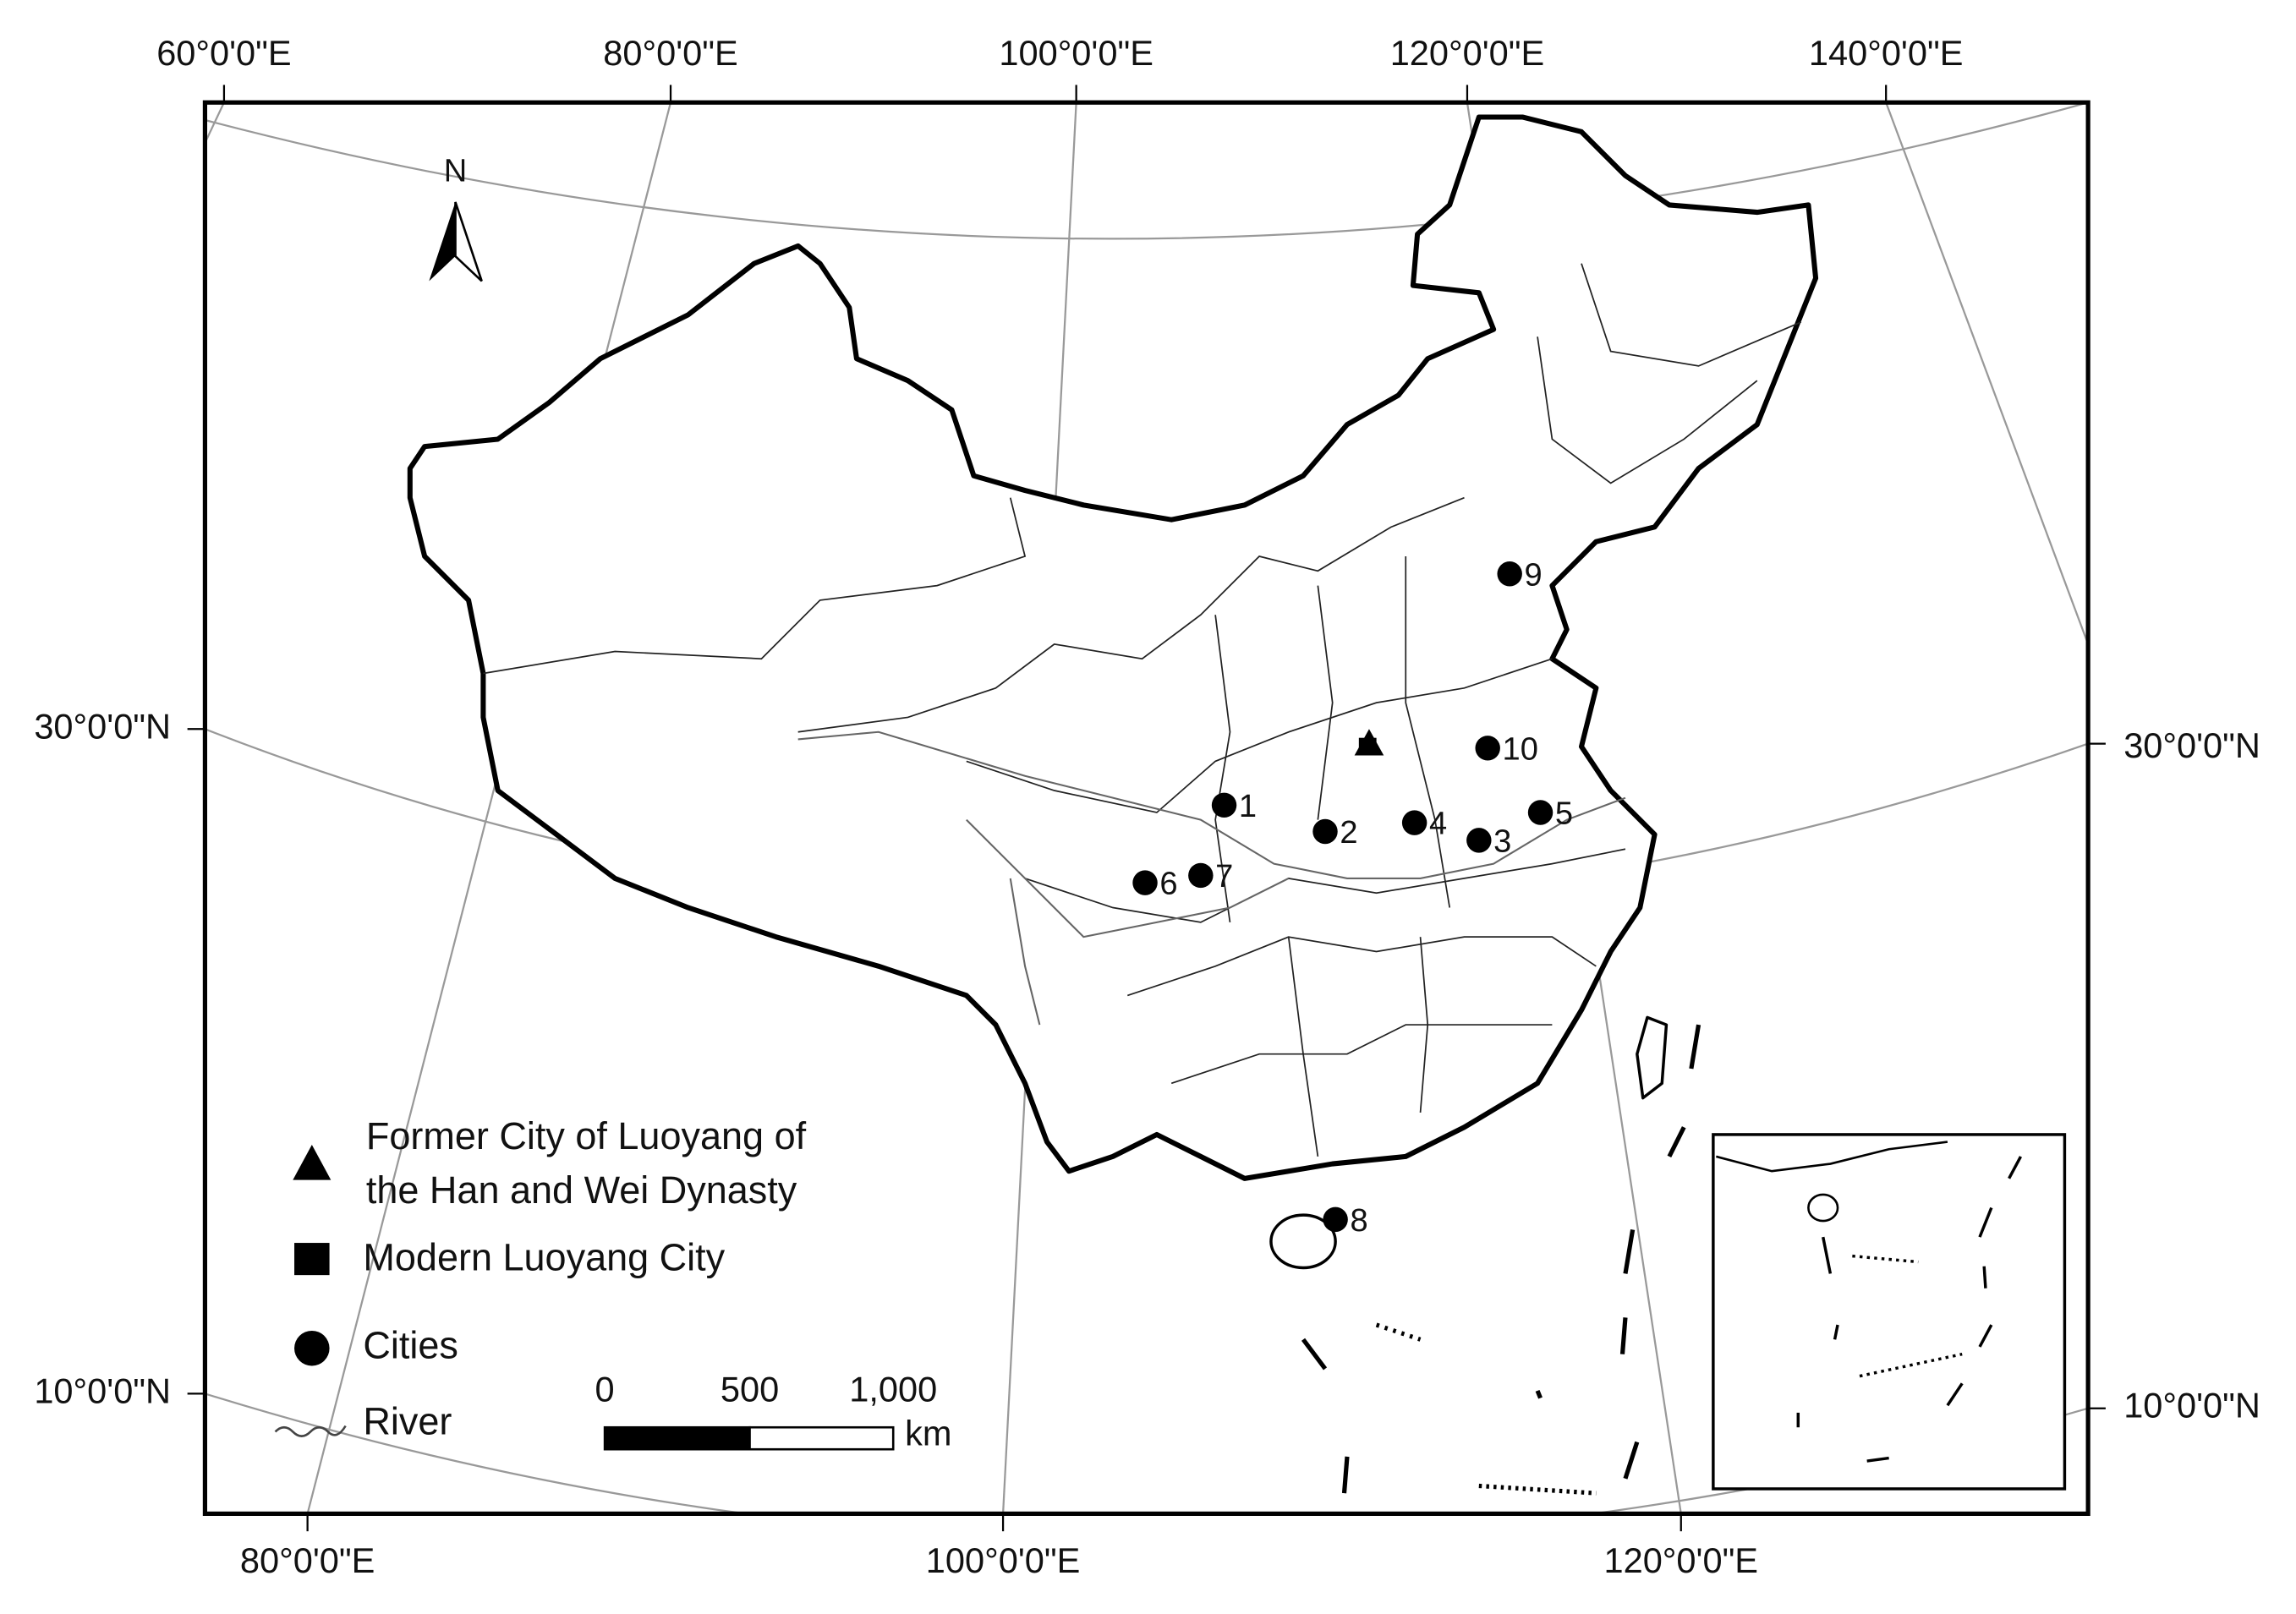 This screenshot has height=1614, width=2296. I want to click on legend-label: River, so click(408, 1421).